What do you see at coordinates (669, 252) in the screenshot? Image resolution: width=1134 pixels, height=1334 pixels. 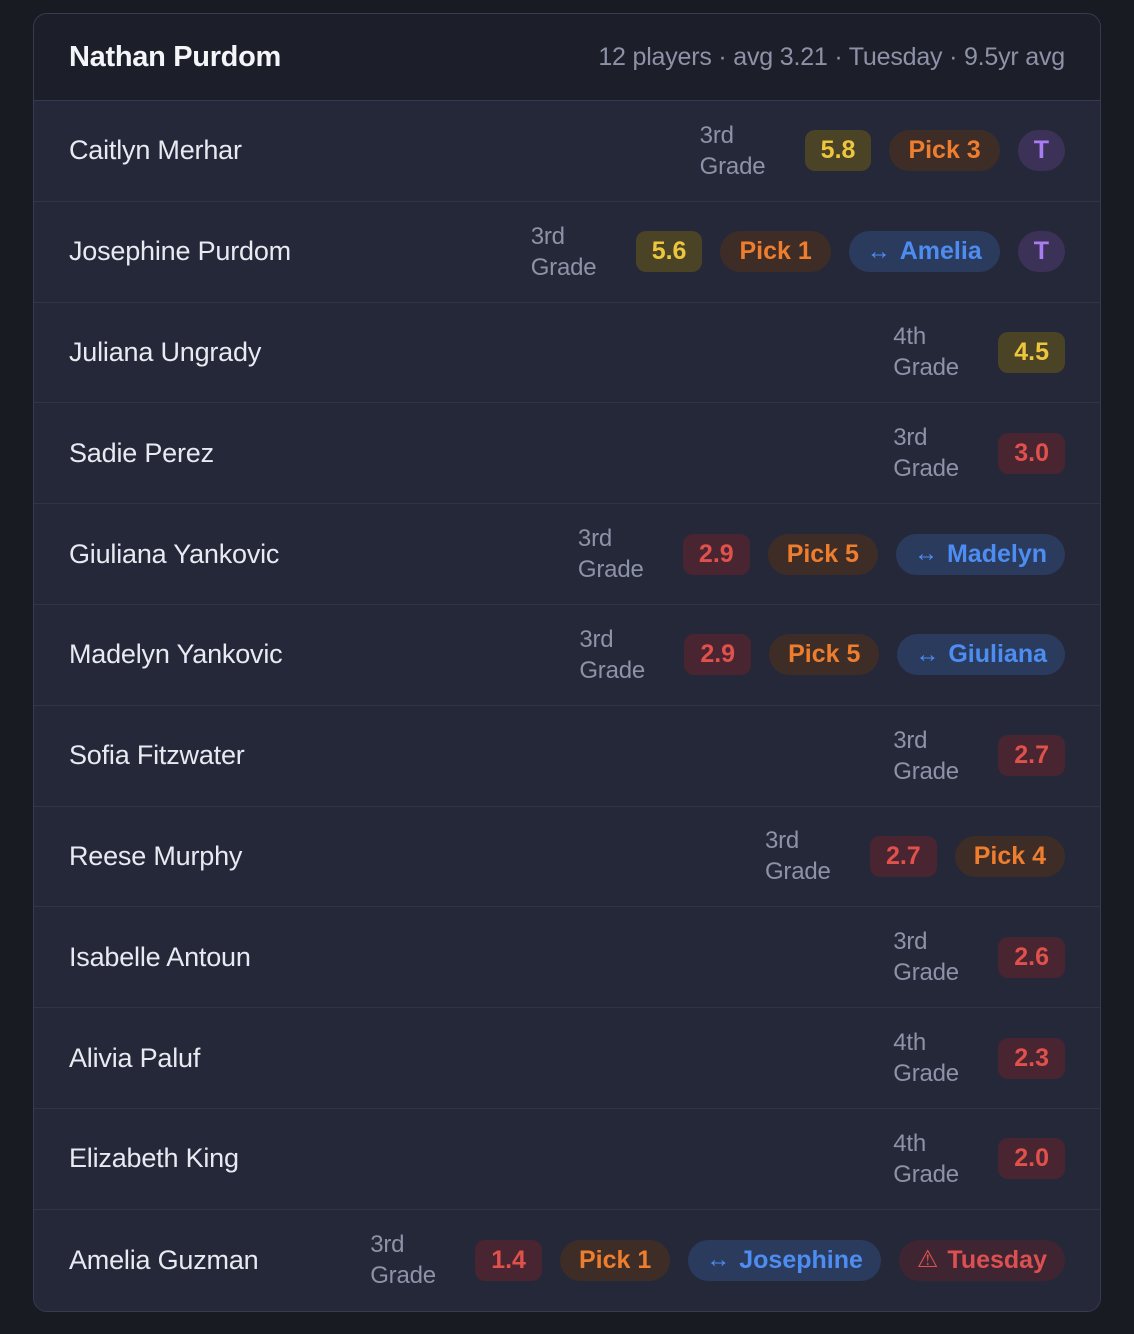 I see `score-badge: 5.6` at bounding box center [669, 252].